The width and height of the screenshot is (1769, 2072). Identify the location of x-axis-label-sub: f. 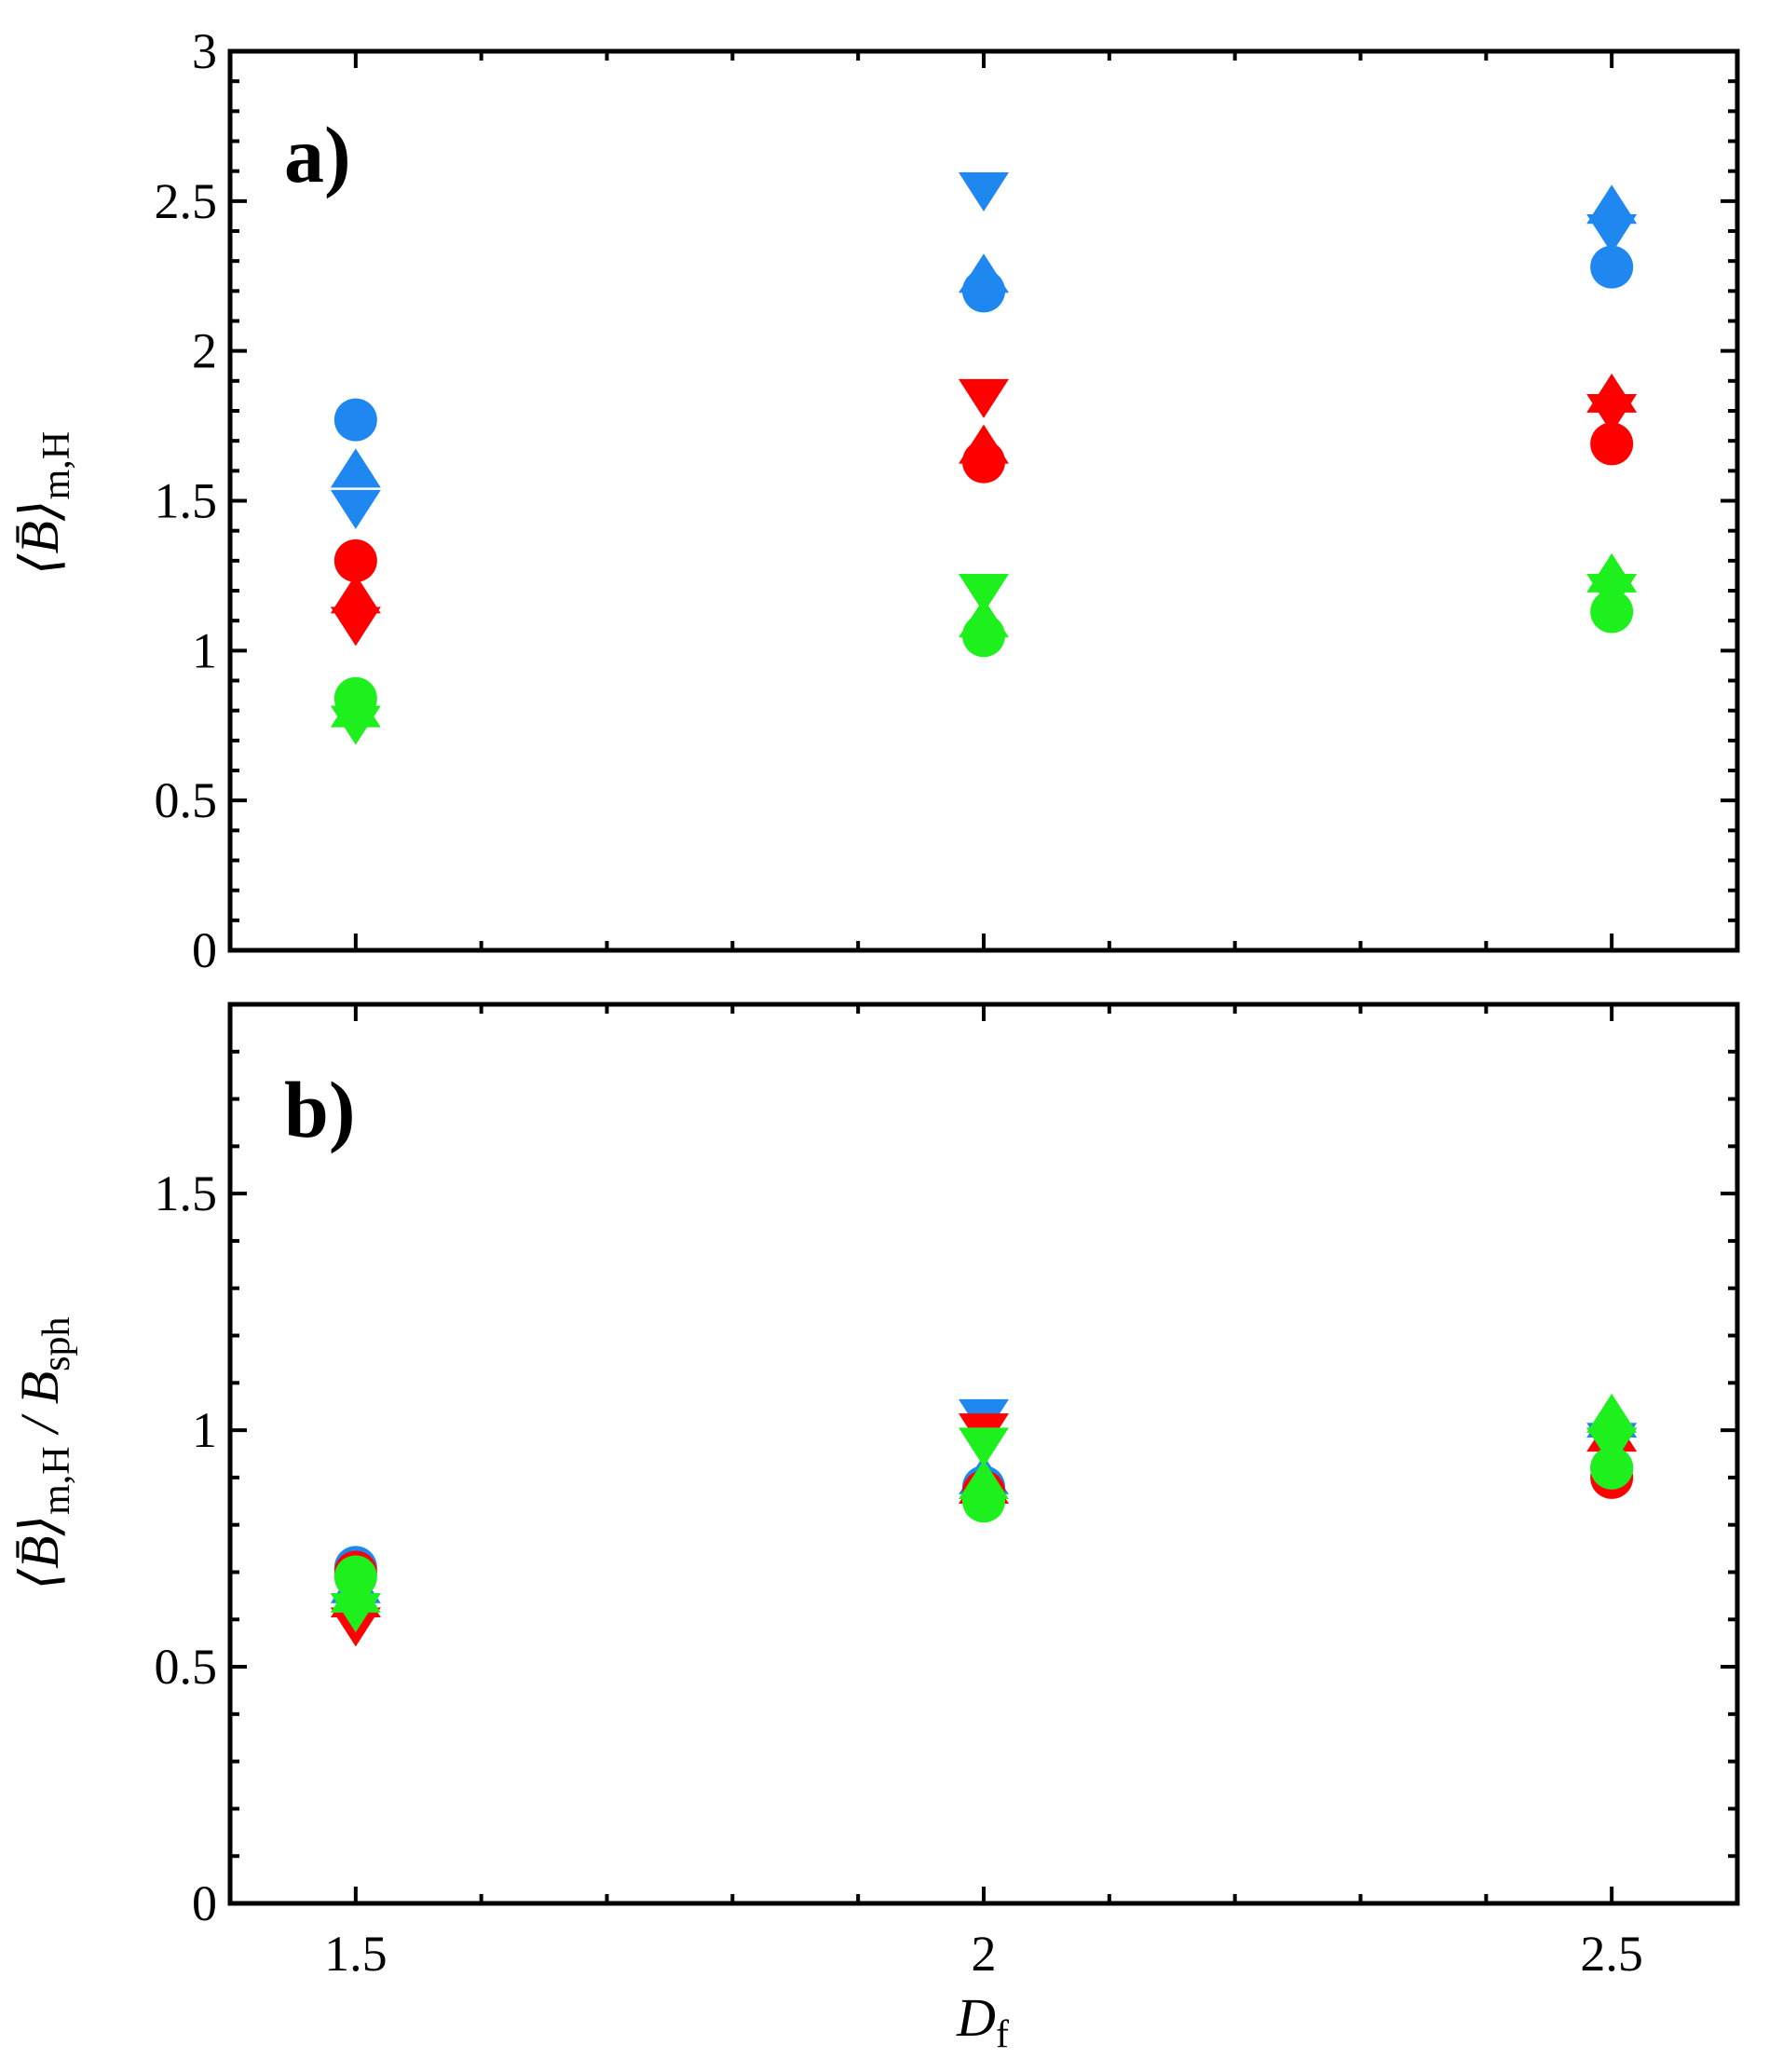
(1002, 2034).